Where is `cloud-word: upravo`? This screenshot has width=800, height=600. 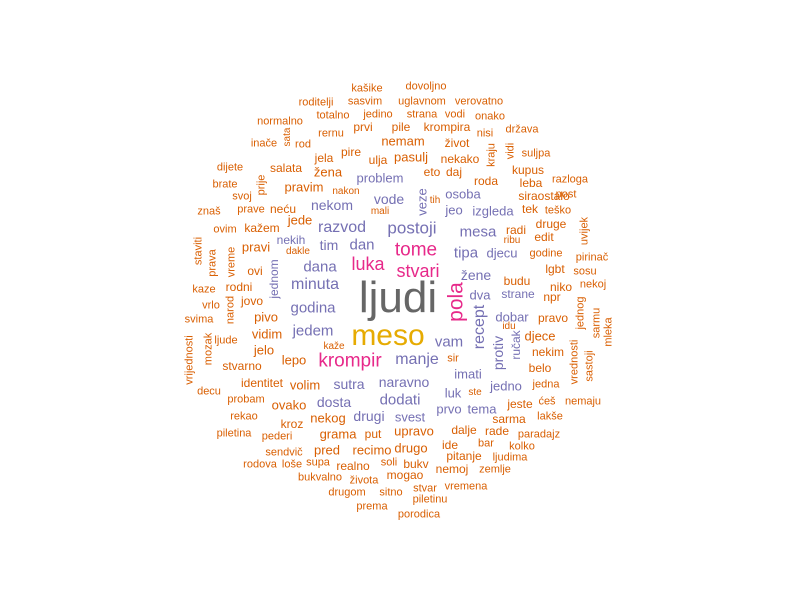
cloud-word: upravo is located at coordinates (414, 431).